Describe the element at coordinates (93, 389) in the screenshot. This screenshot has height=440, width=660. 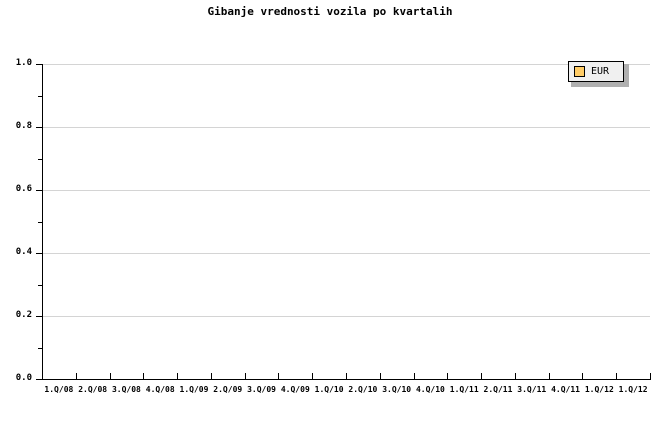
I see `x-axis-label: 2.Q/08` at that location.